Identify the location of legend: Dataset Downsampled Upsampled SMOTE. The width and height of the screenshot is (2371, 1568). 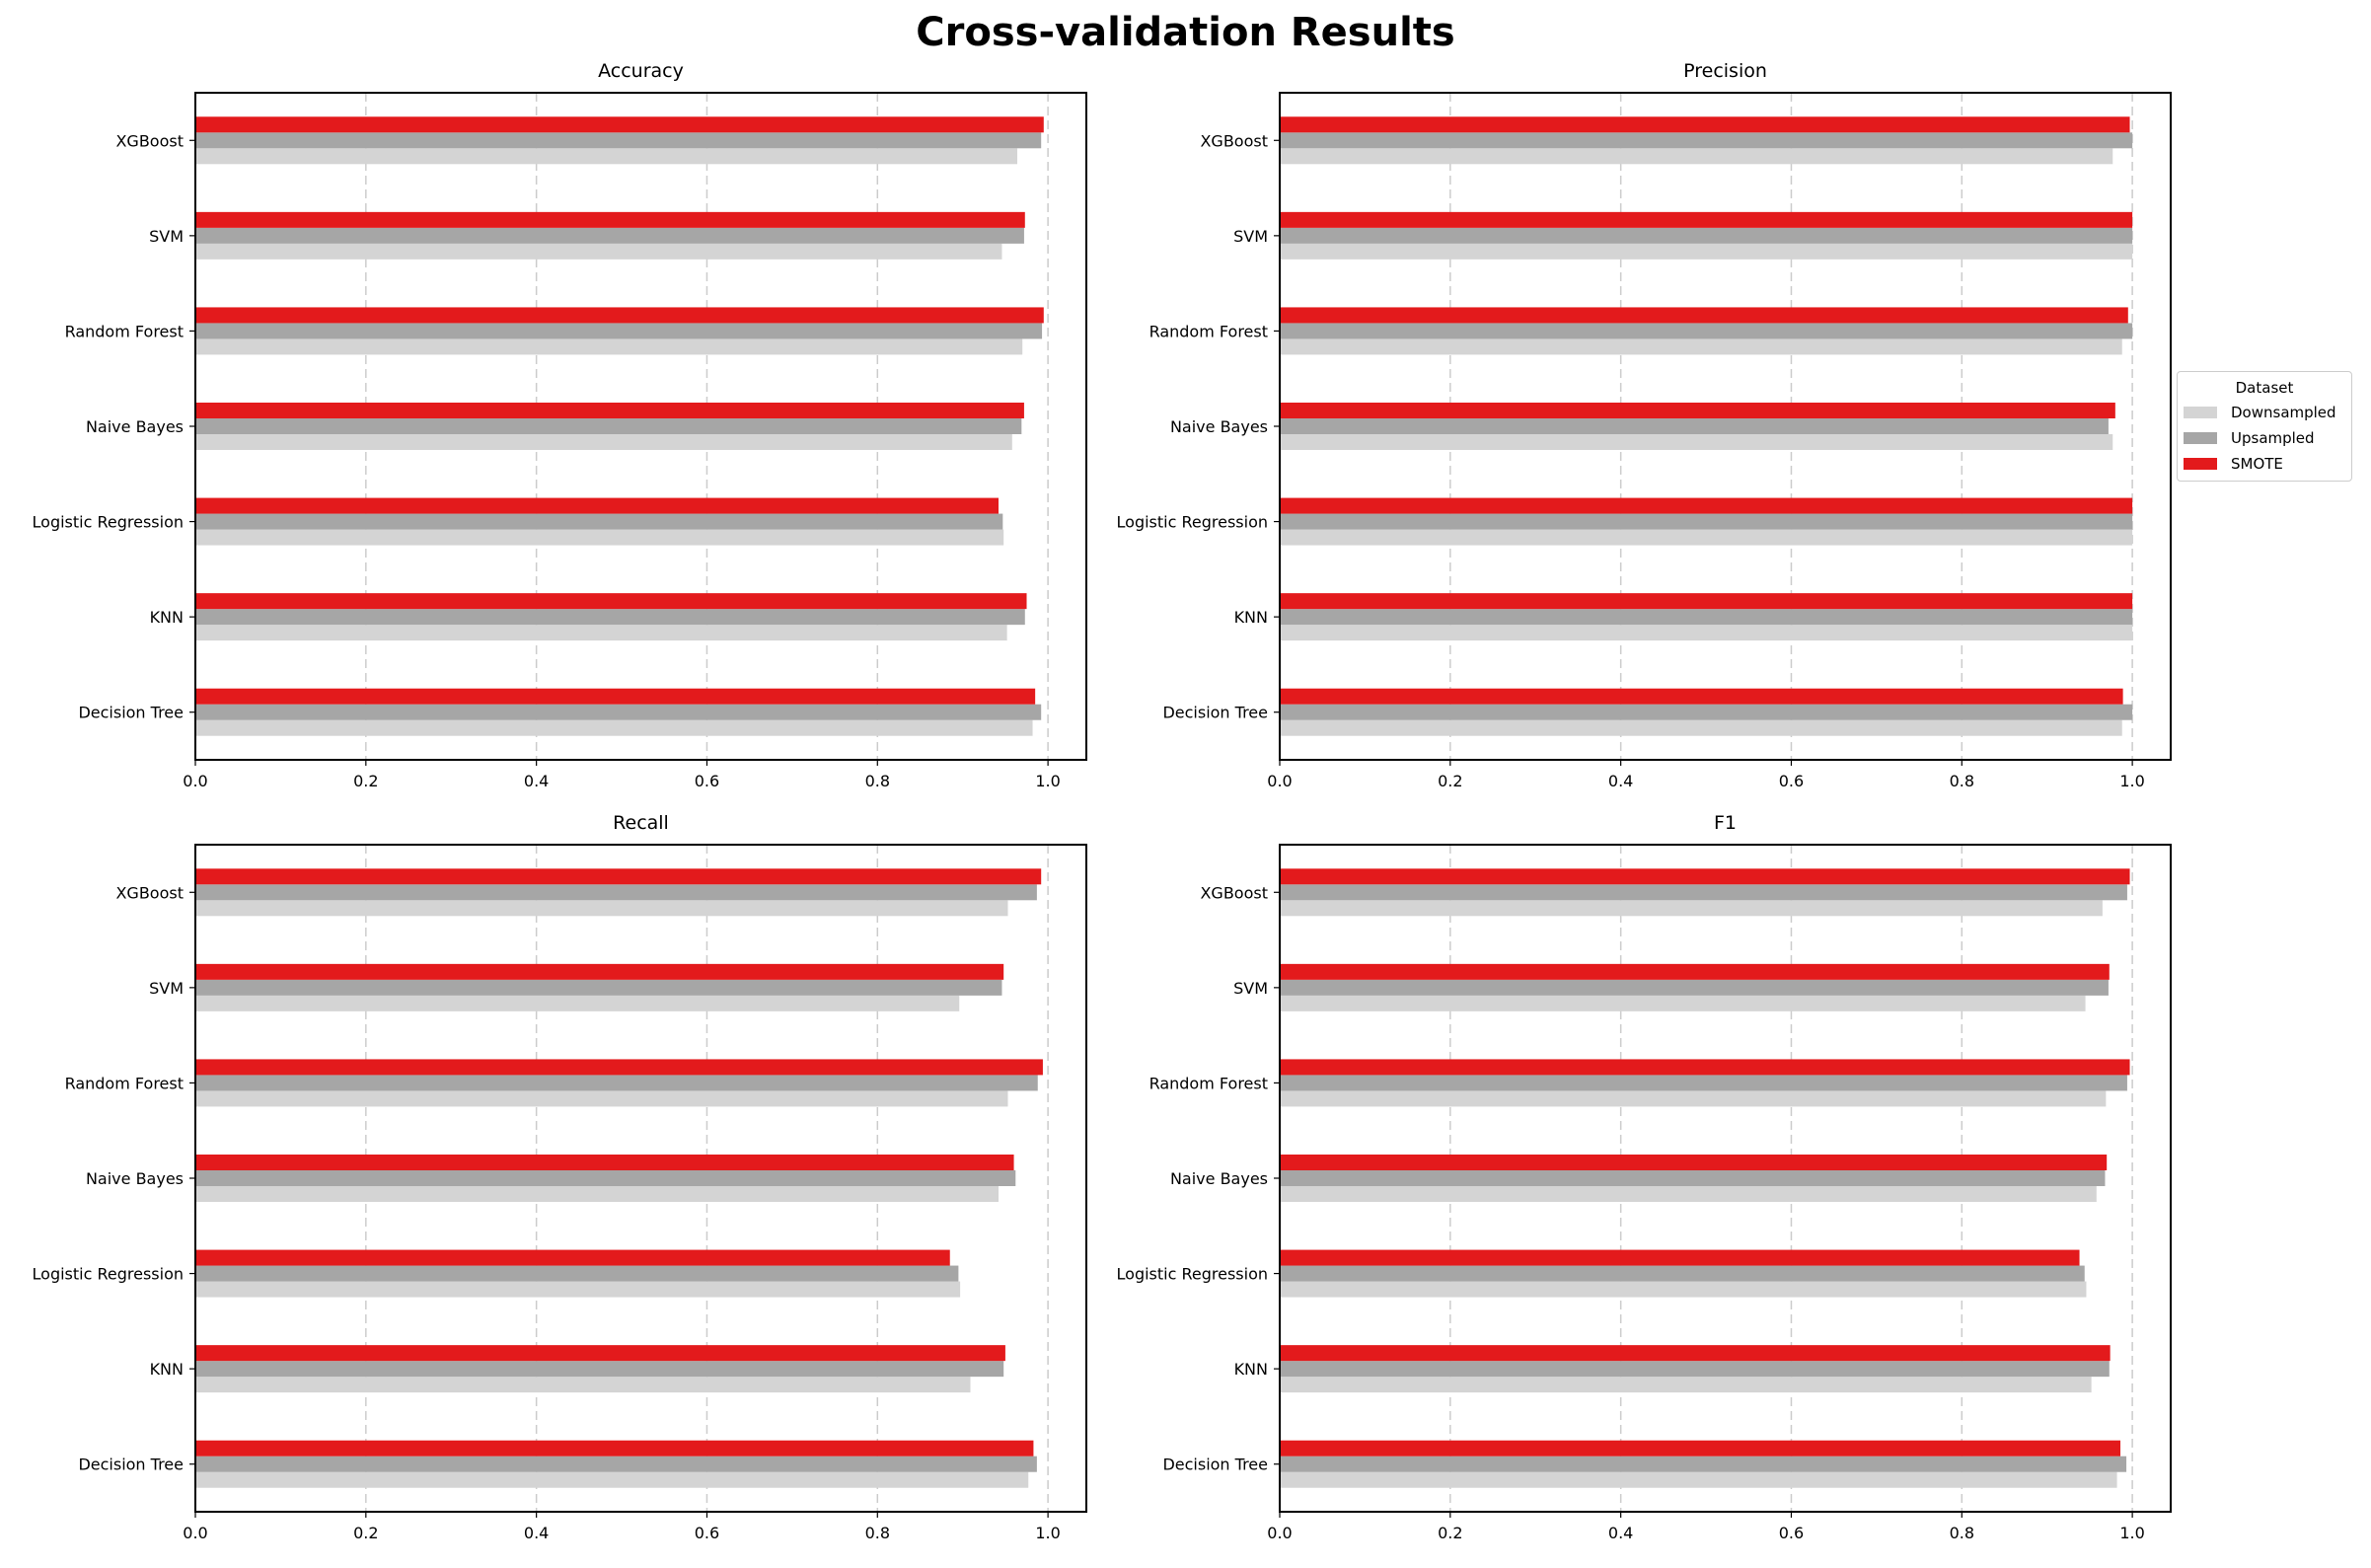
(2264, 427).